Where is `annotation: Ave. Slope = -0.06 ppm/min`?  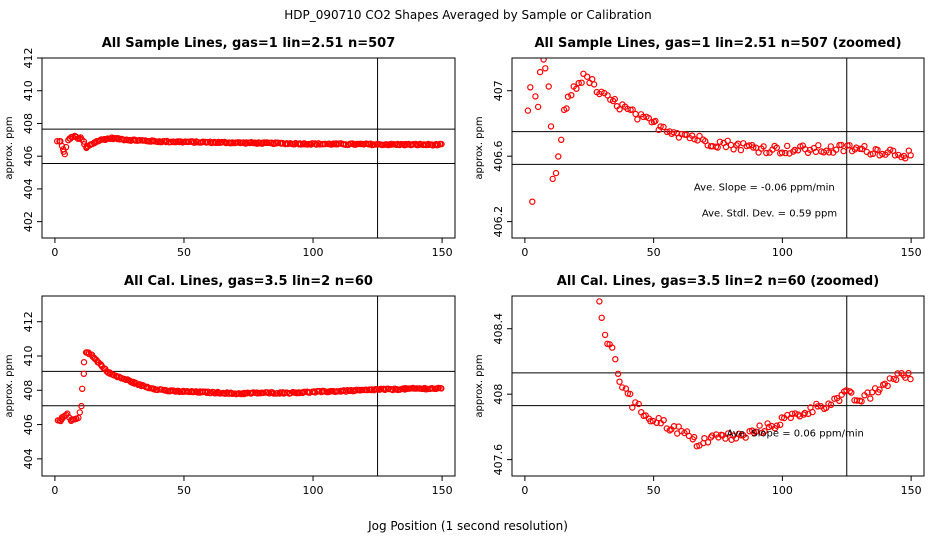 annotation: Ave. Slope = -0.06 ppm/min is located at coordinates (764, 188).